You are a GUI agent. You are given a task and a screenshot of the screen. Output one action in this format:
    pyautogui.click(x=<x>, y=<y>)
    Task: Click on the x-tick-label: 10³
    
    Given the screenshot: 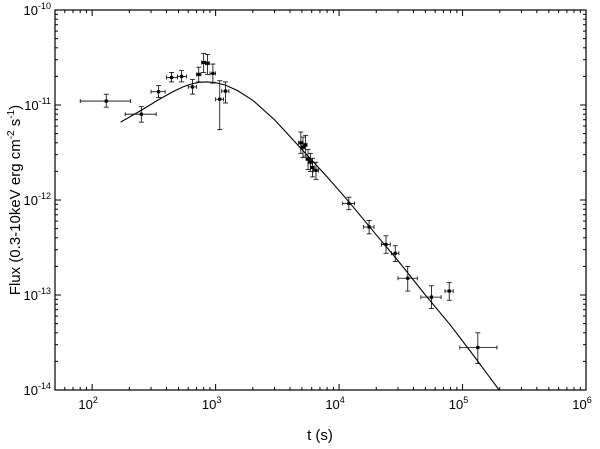 What is the action you would take?
    pyautogui.click(x=211, y=403)
    